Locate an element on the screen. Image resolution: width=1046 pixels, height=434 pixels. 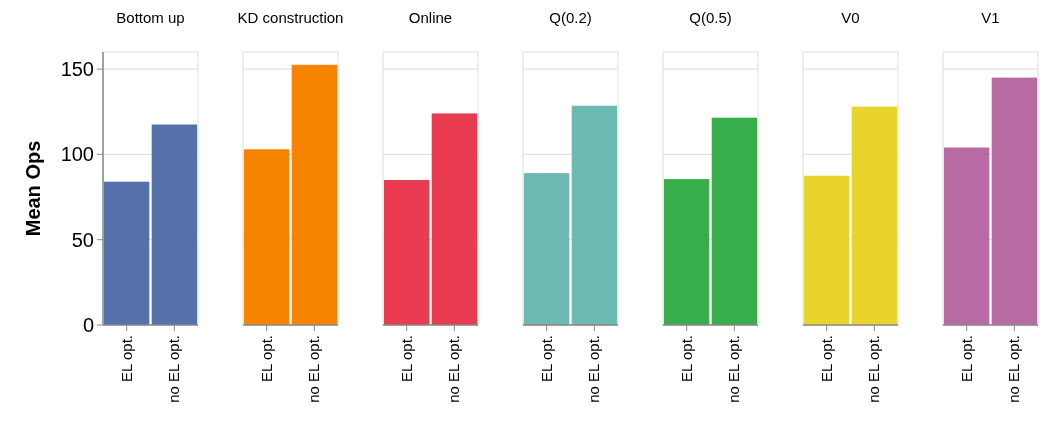
y-tick-label: 100 is located at coordinates (77, 154).